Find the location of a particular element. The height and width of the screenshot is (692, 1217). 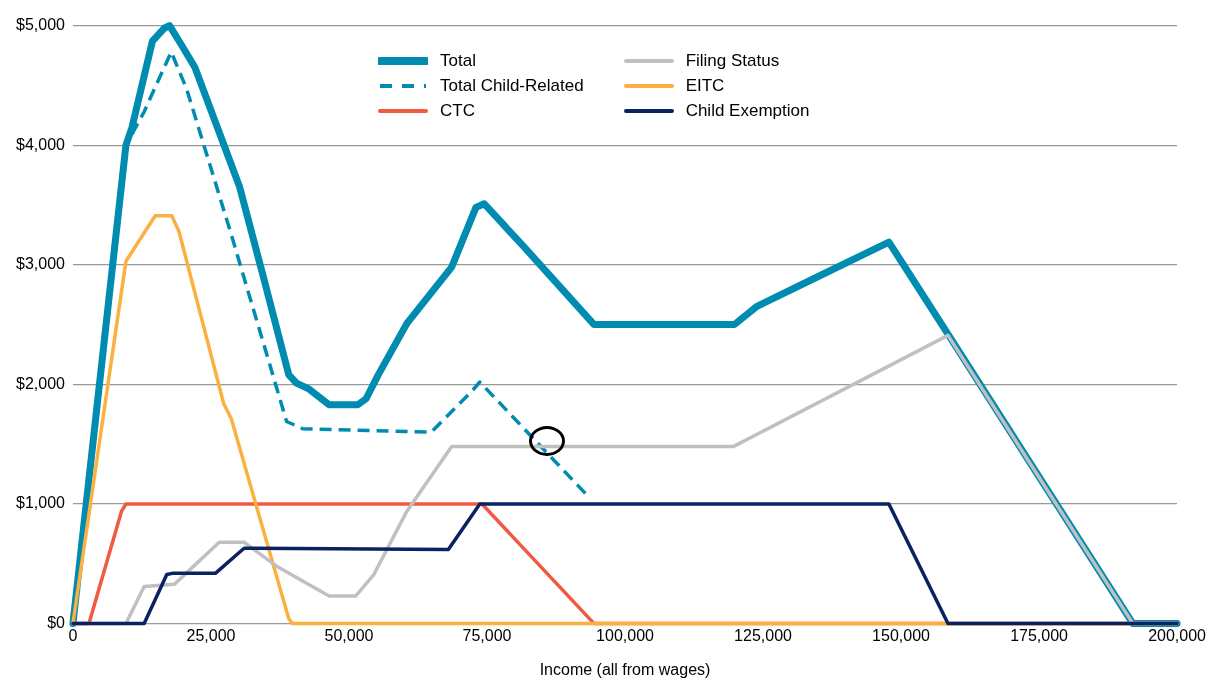

legend-label: Child Exemption is located at coordinates (747, 110).